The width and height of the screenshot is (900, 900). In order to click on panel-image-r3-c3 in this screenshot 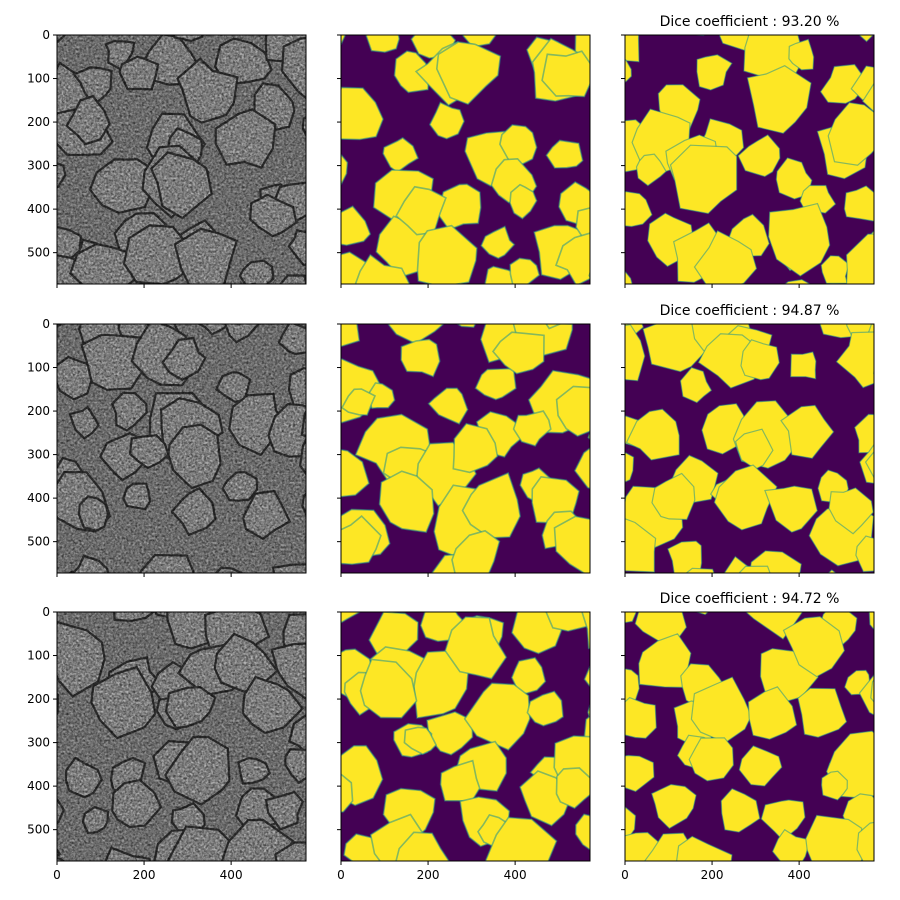, I will do `click(746, 737)`.